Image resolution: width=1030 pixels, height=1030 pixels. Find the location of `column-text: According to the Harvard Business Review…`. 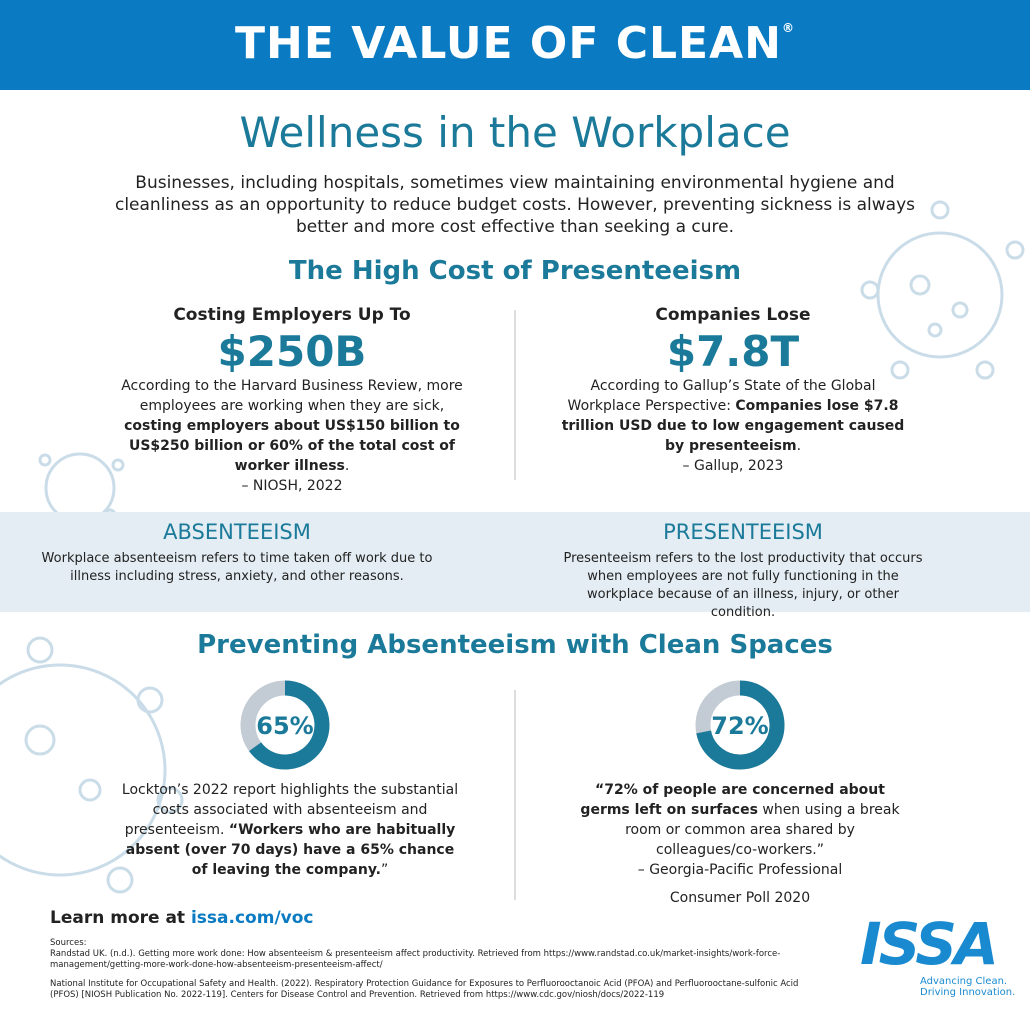

column-text: According to the Harvard Business Review… is located at coordinates (292, 426).